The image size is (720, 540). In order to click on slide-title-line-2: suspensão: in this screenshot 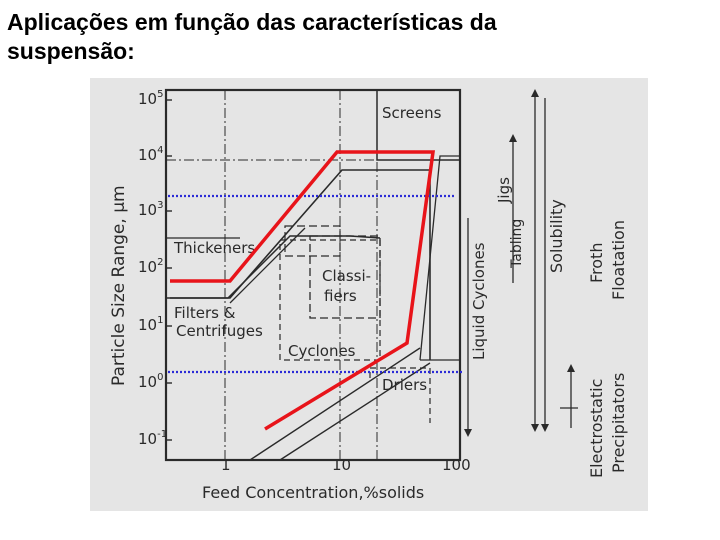, I will do `click(71, 51)`.